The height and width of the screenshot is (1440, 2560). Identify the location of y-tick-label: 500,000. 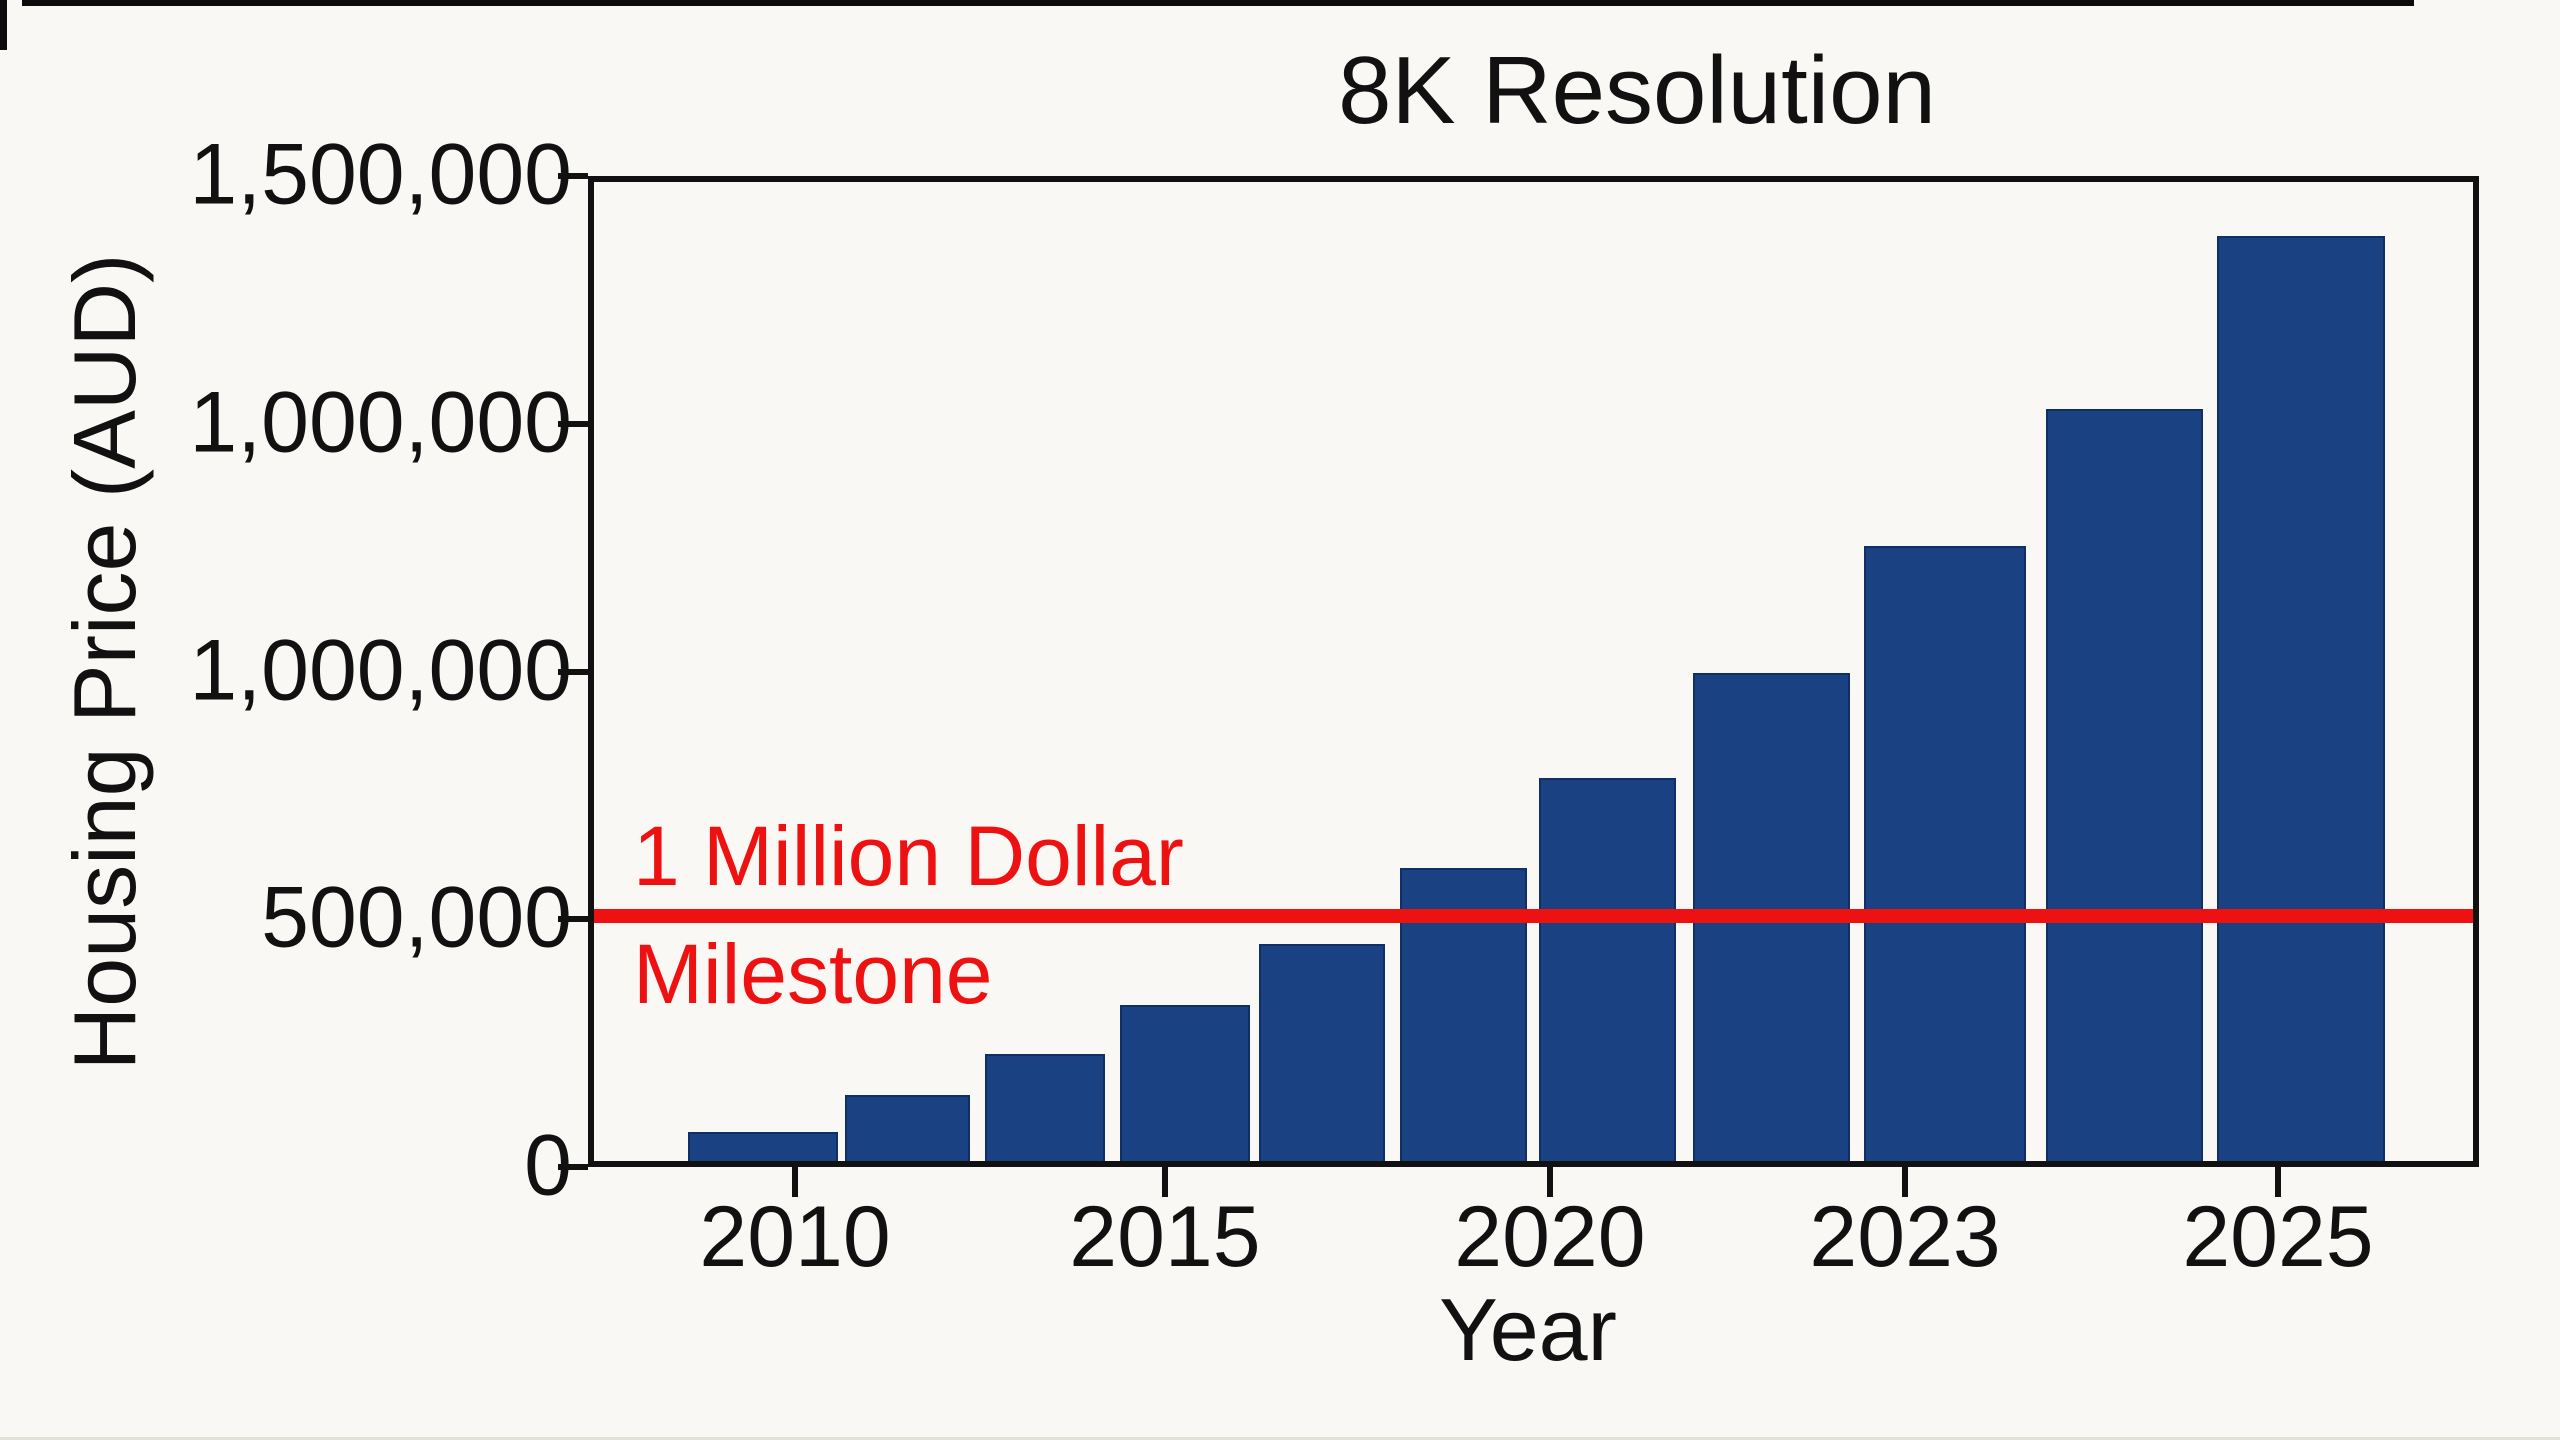
(416, 917).